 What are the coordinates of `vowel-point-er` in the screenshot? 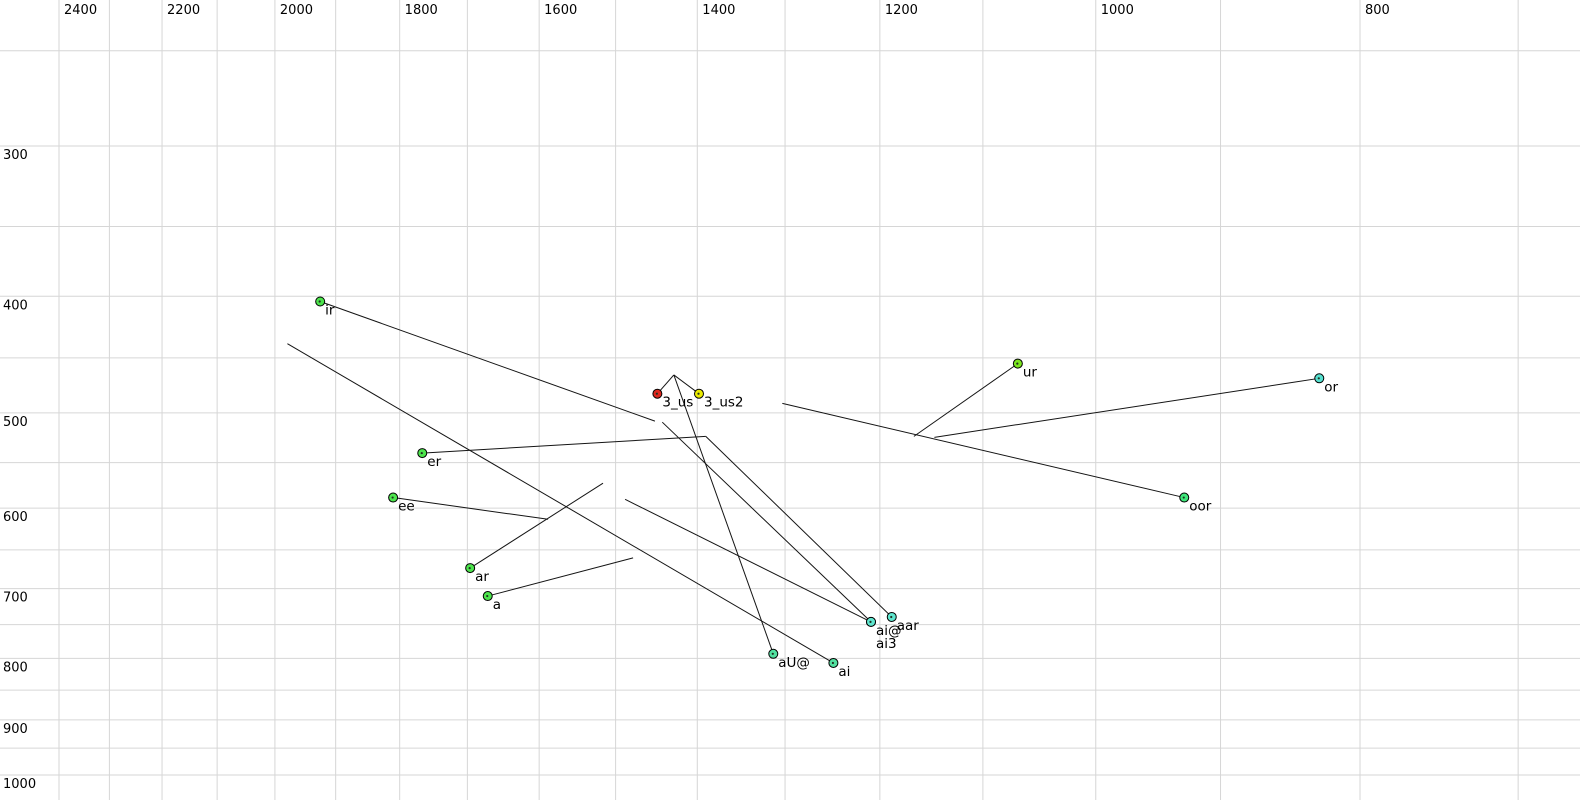 It's located at (422, 453).